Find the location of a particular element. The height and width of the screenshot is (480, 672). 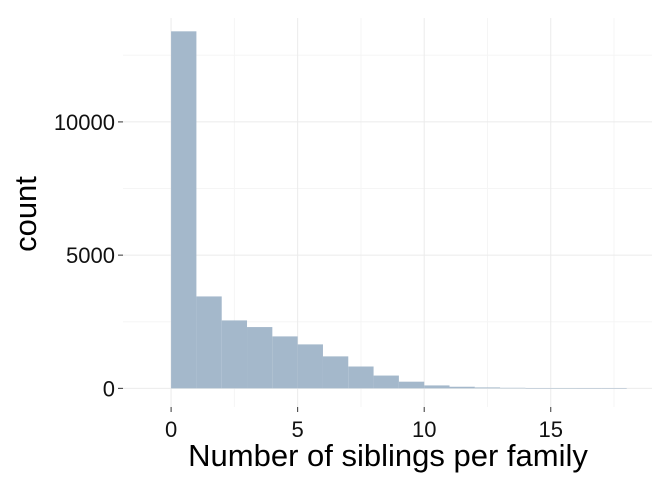

x-tick-label: 15 is located at coordinates (551, 429).